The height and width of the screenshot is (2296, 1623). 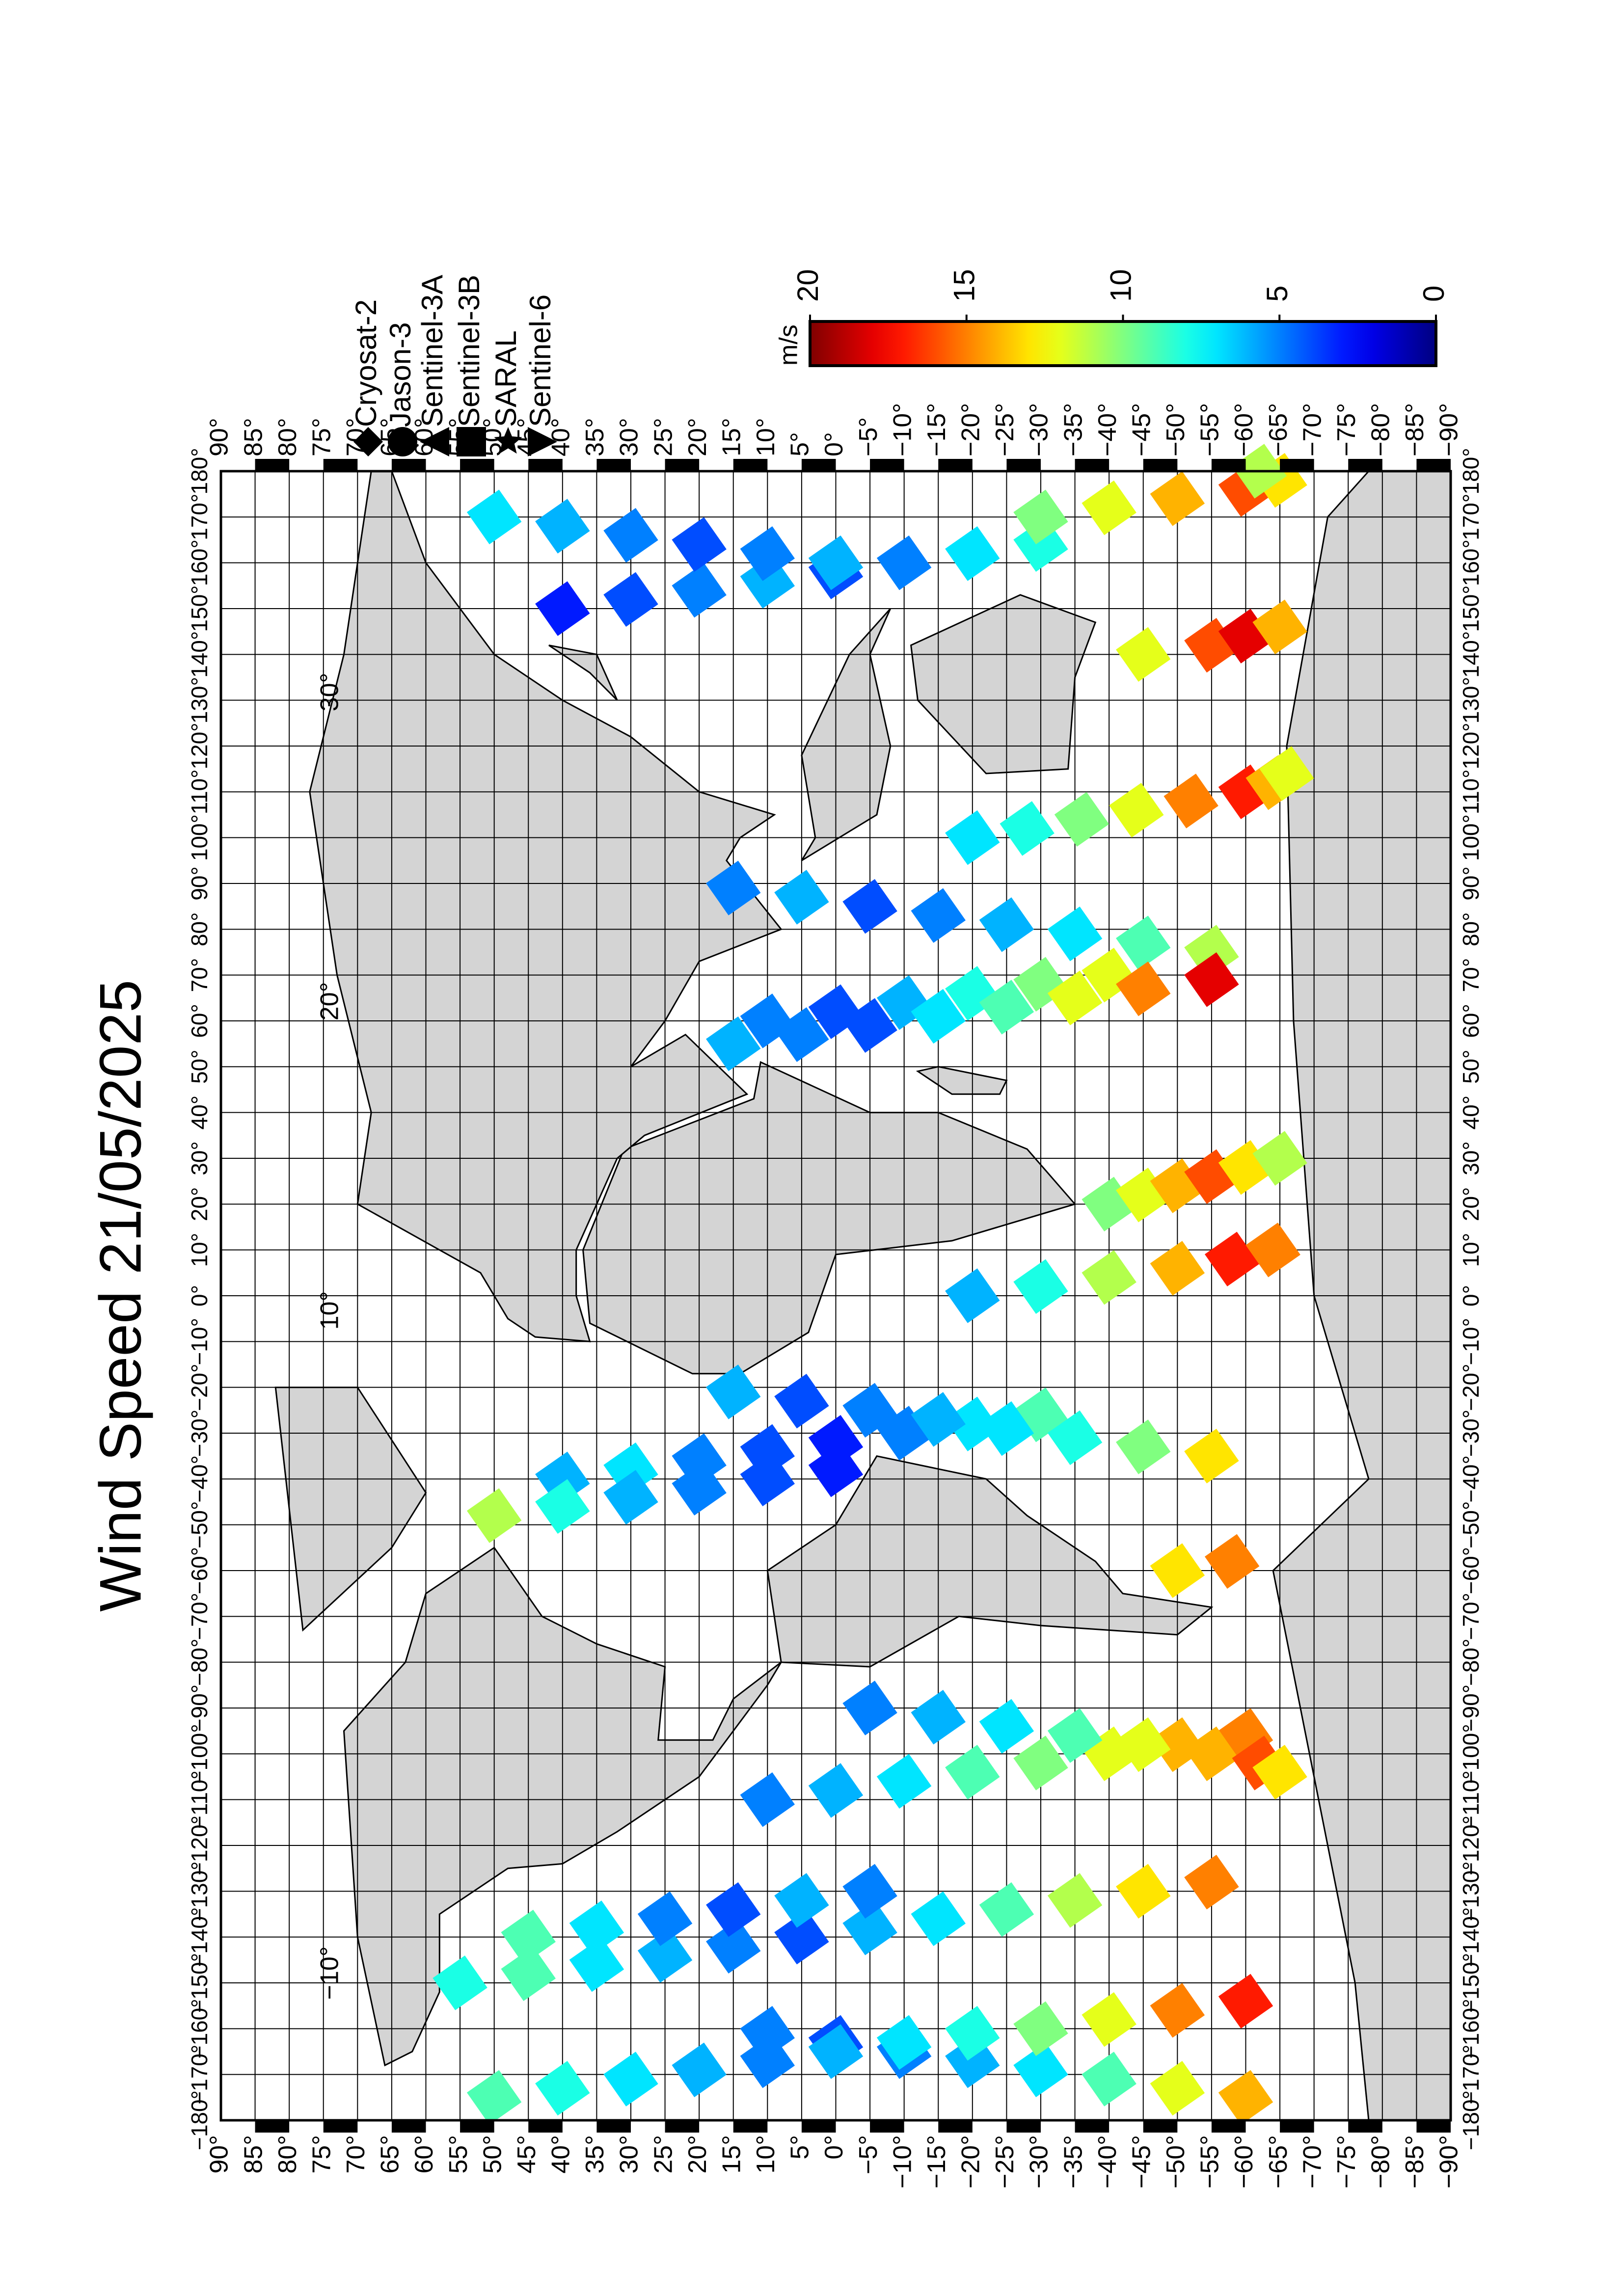 I want to click on legend-marker, so click(x=471, y=441).